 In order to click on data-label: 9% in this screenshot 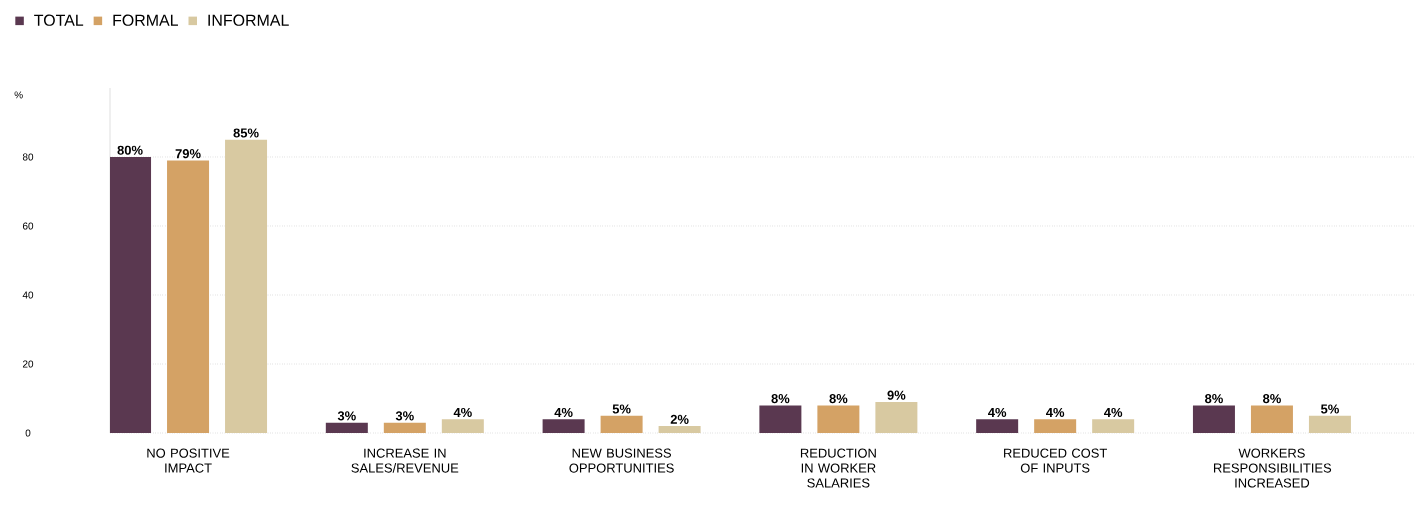, I will do `click(896, 395)`.